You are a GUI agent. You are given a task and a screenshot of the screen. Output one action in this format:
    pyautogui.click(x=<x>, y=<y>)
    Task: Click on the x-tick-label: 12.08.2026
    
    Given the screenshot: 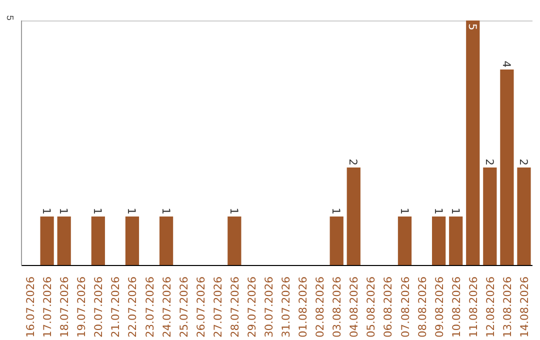 What is the action you would take?
    pyautogui.click(x=490, y=307)
    